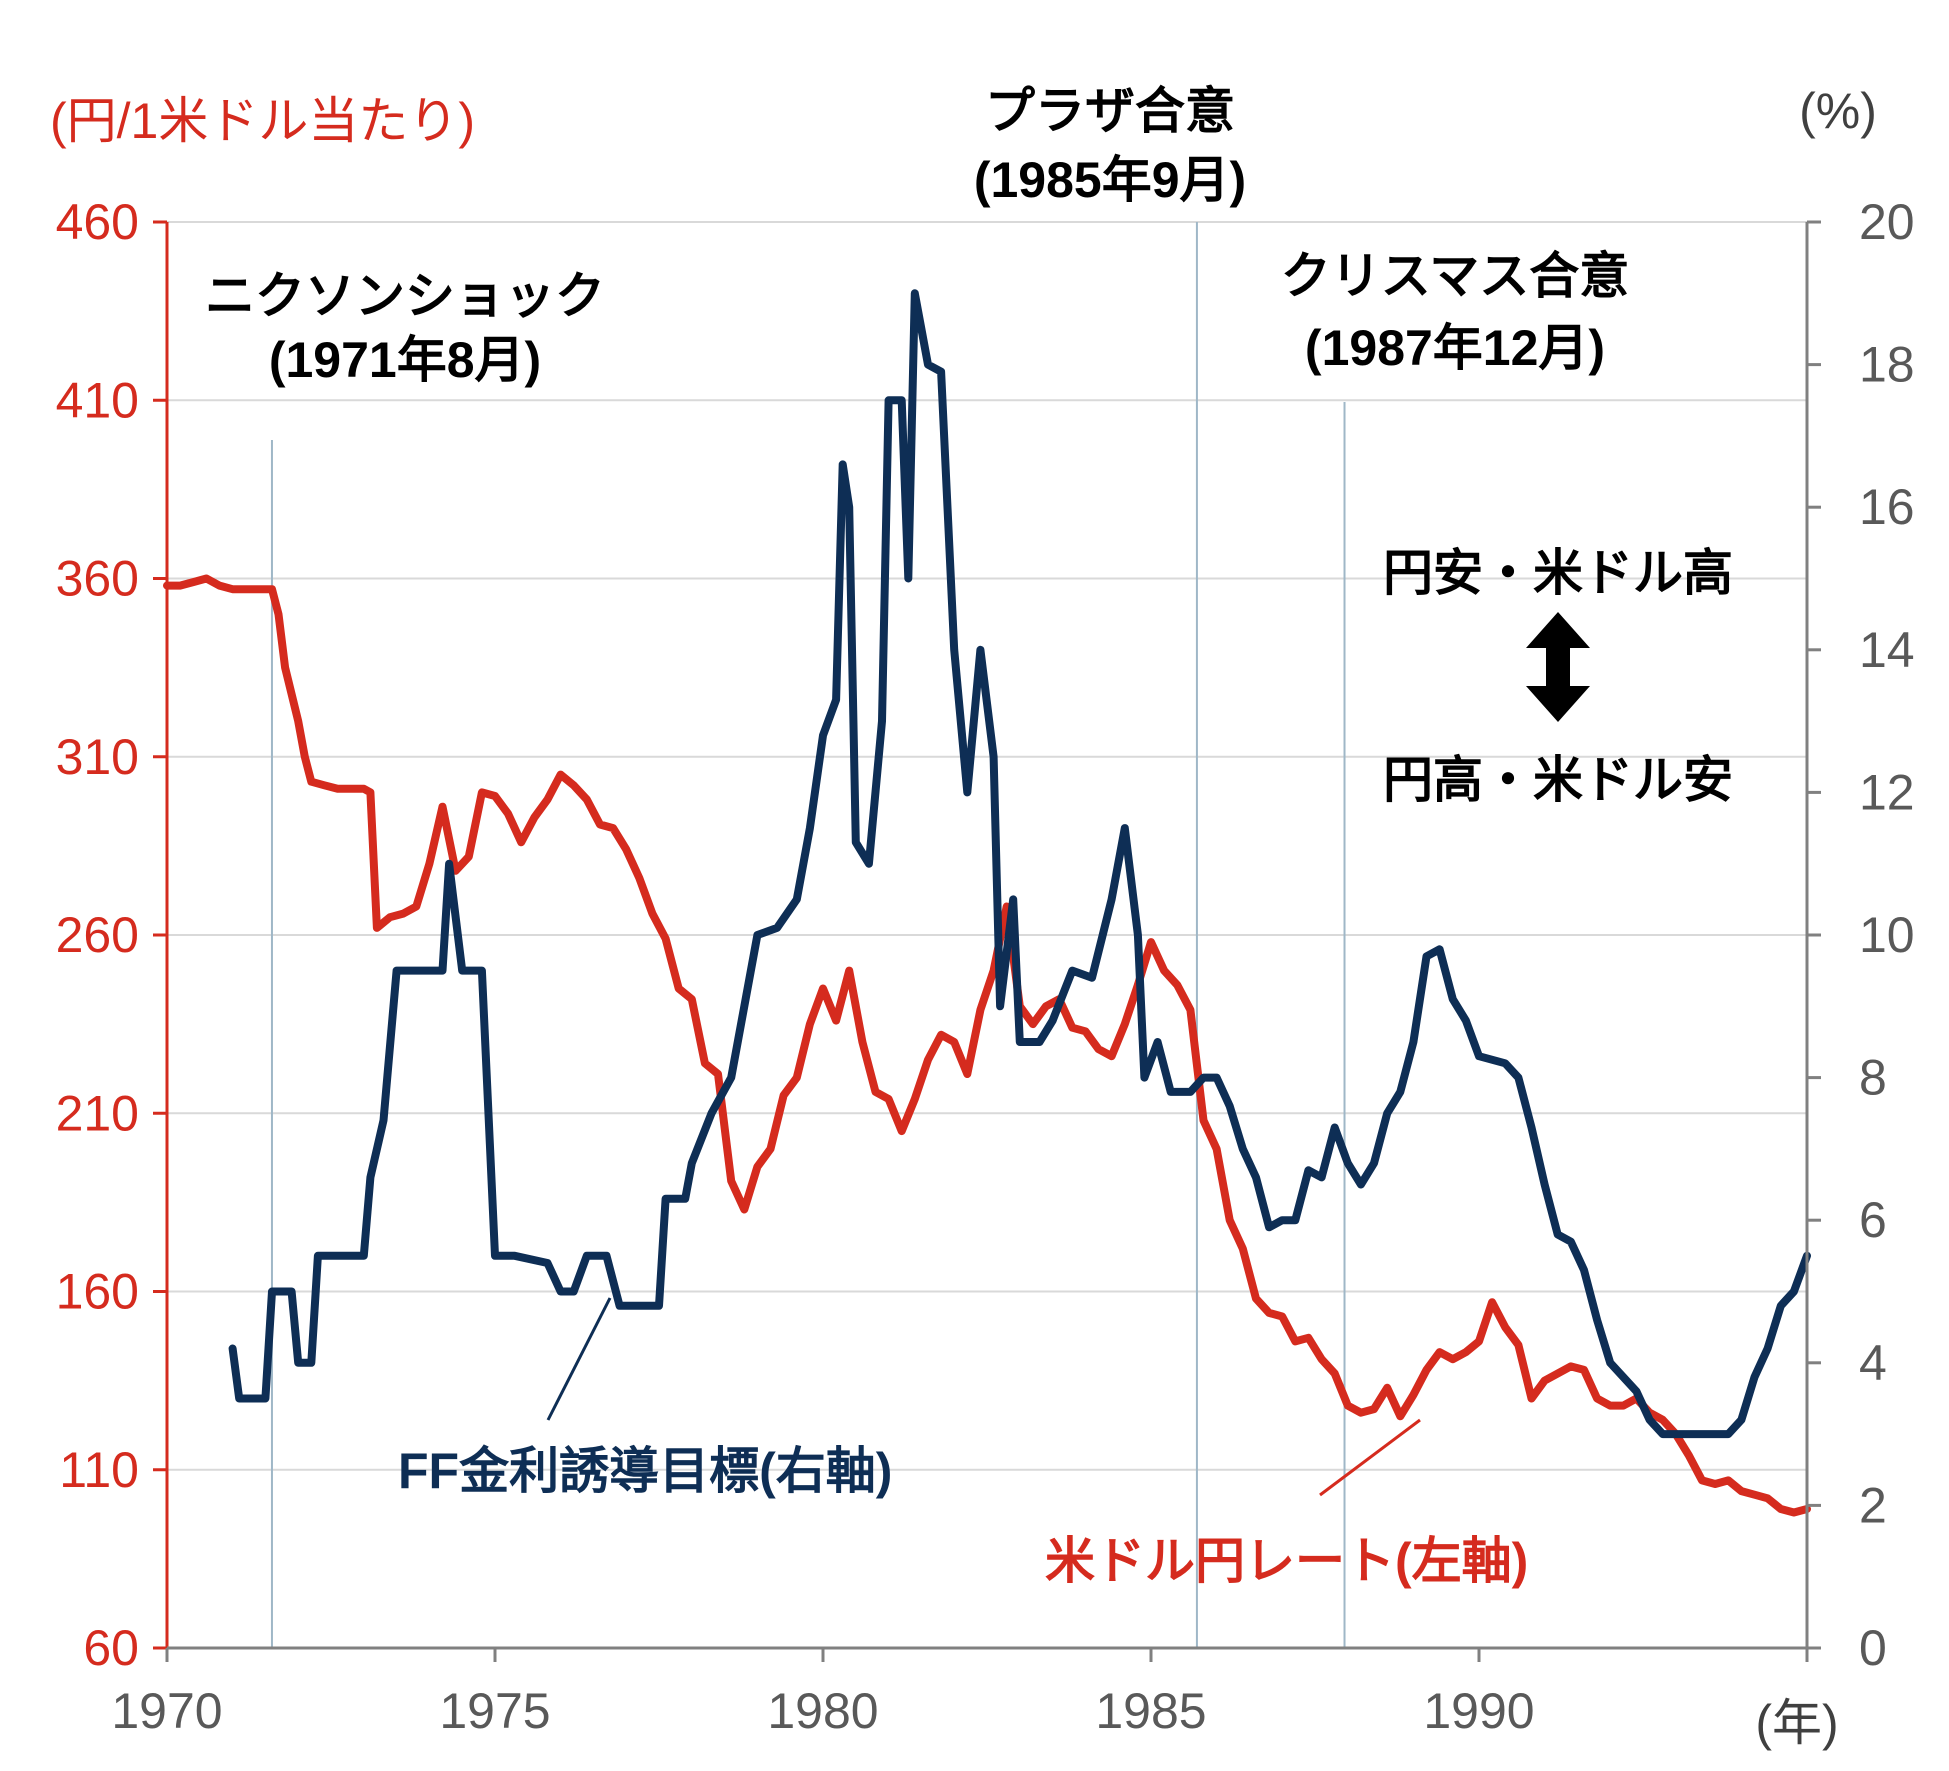 This screenshot has width=1949, height=1771. What do you see at coordinates (1455, 276) in the screenshot?
I see `event-label-3-title: クリスマス合意` at bounding box center [1455, 276].